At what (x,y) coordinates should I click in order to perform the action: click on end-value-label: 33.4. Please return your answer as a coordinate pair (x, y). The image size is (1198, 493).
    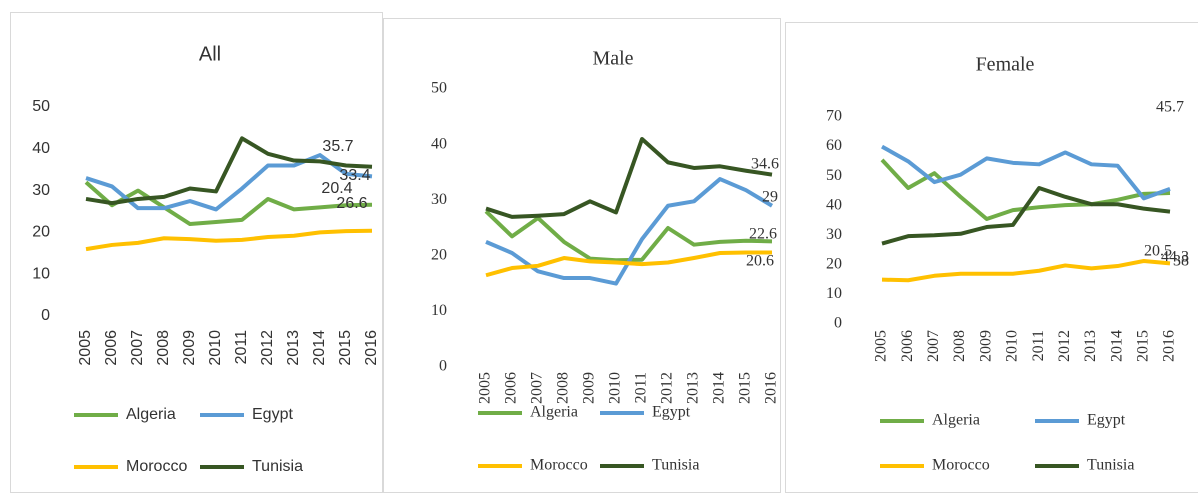
    Looking at the image, I should click on (354, 175).